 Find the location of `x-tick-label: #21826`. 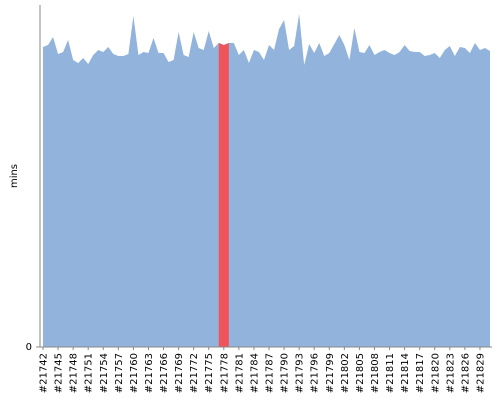

x-tick-label: #21826 is located at coordinates (465, 373).